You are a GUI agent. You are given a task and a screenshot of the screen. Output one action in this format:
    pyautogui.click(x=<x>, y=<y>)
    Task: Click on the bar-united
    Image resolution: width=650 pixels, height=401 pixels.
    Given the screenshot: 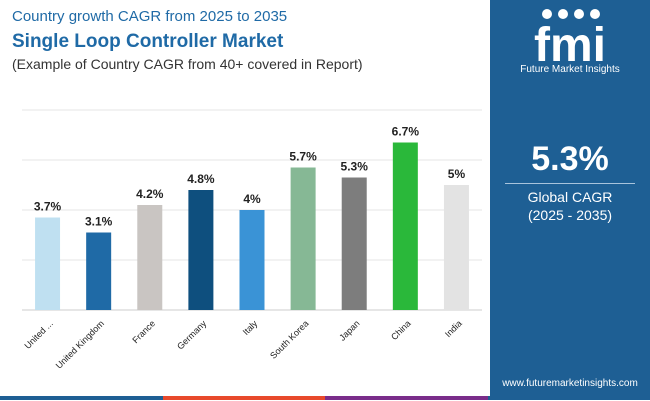 What is the action you would take?
    pyautogui.click(x=47, y=264)
    